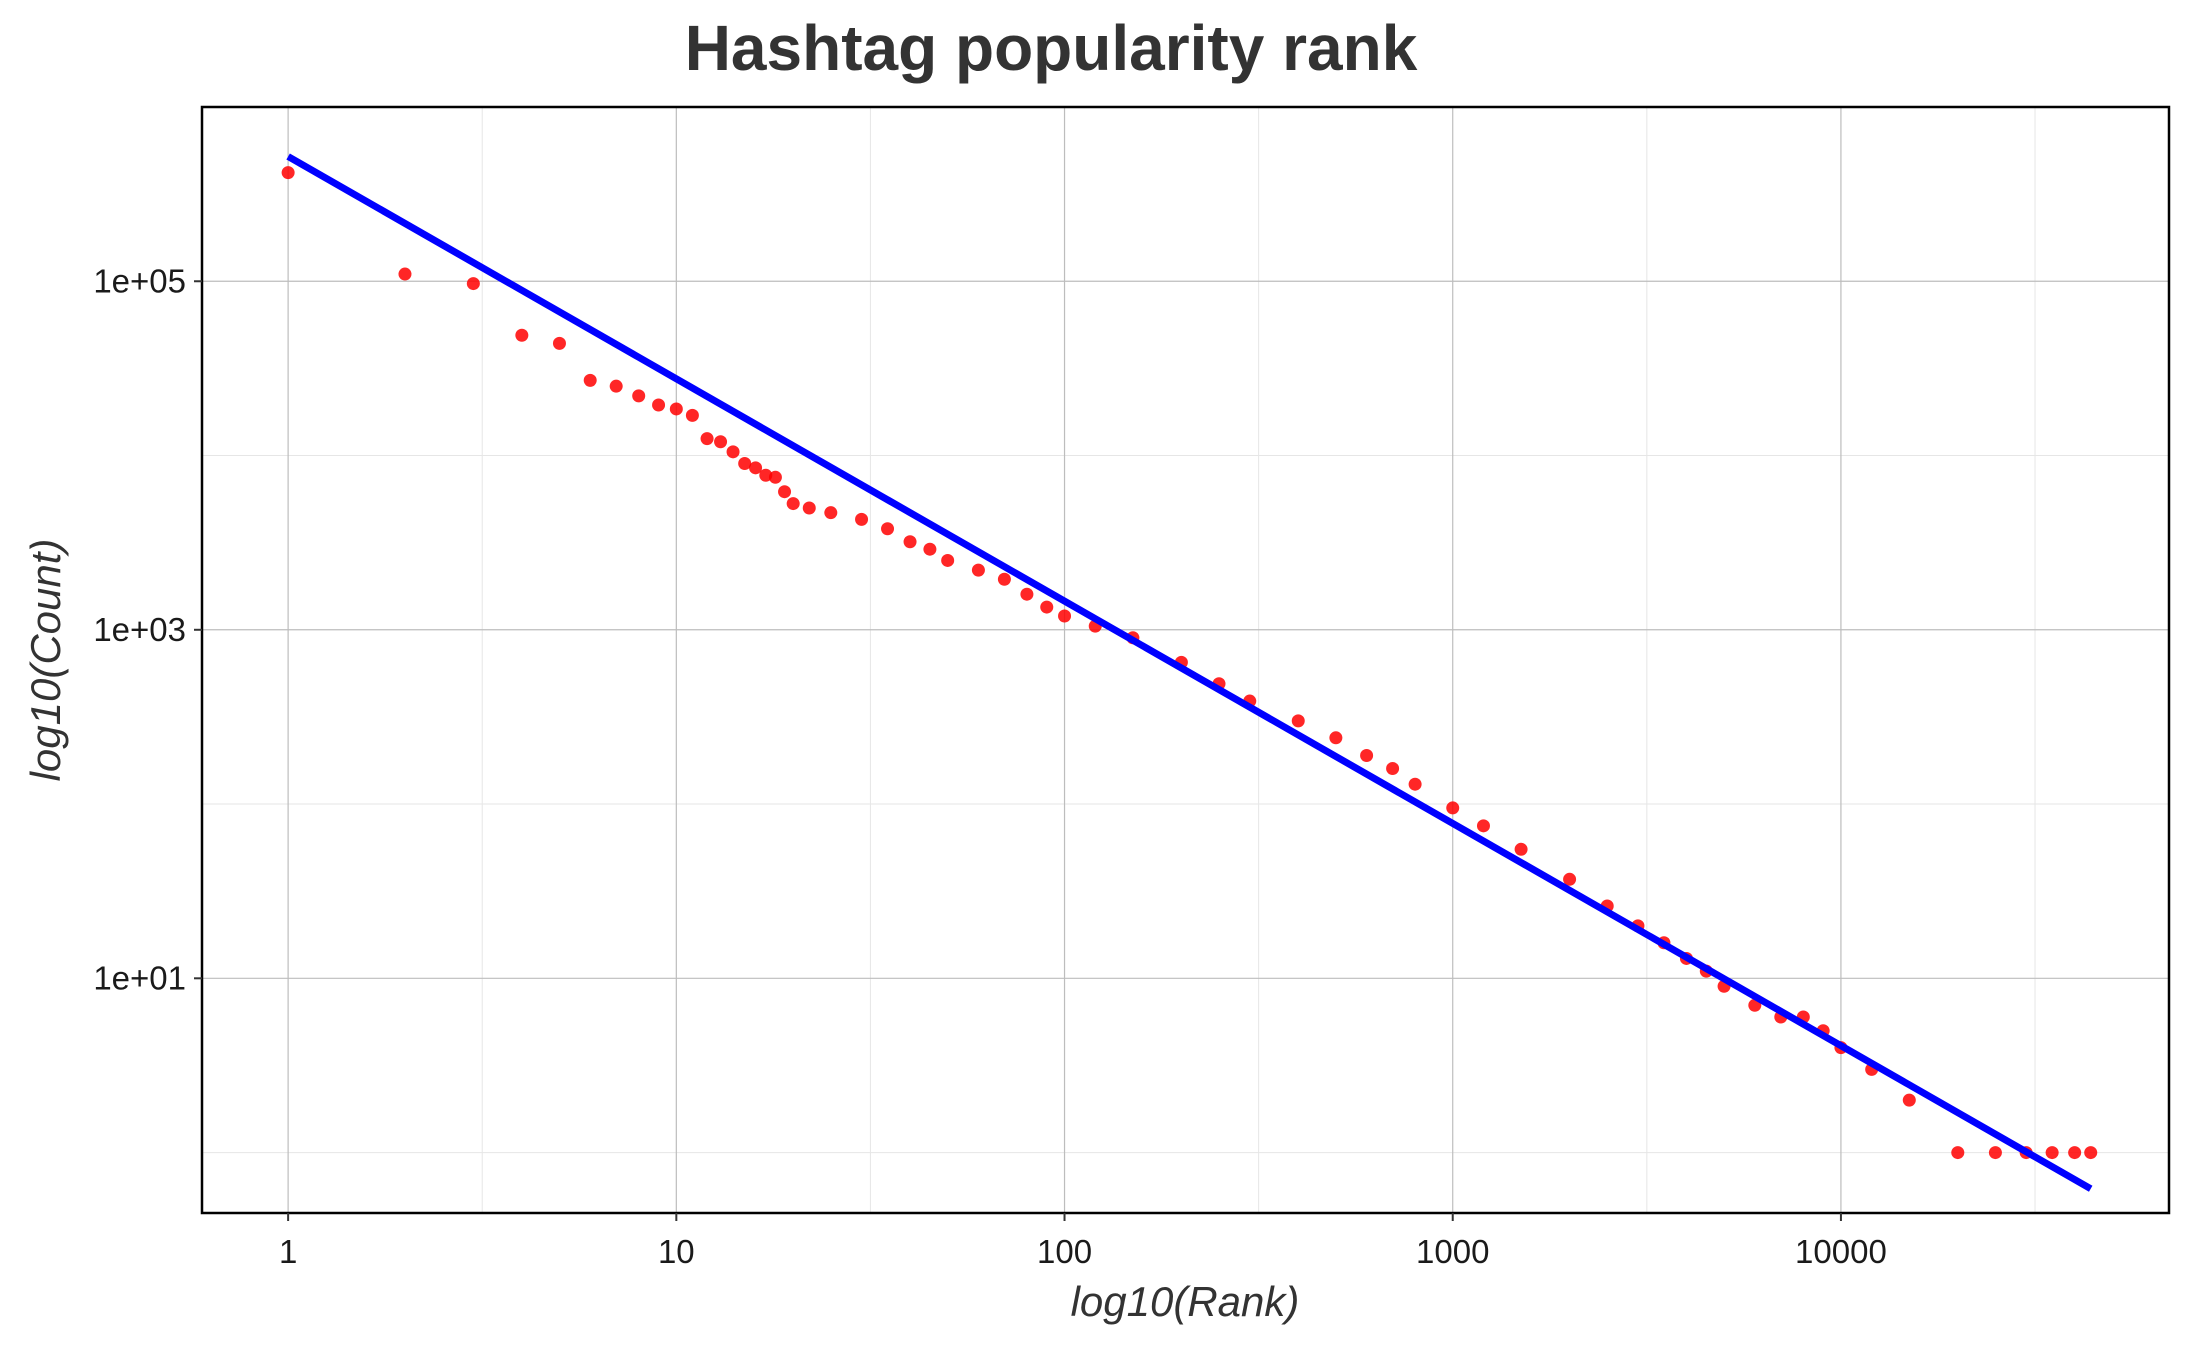 This screenshot has height=1350, width=2187. Describe the element at coordinates (45, 660) in the screenshot. I see `y-axis-label: log10(Count)` at that location.